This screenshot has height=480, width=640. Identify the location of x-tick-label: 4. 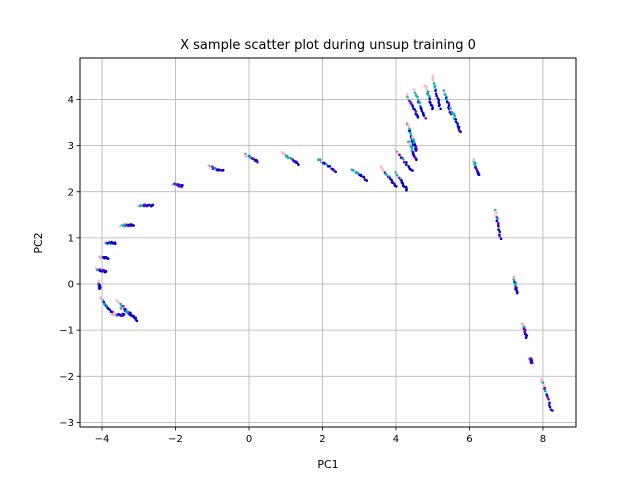
(396, 439).